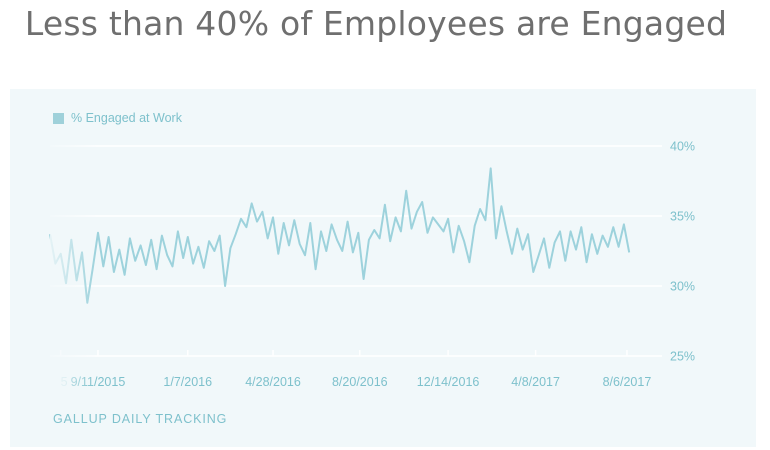 This screenshot has height=450, width=770. I want to click on x-tick-label: 1/7/2016, so click(187, 382).